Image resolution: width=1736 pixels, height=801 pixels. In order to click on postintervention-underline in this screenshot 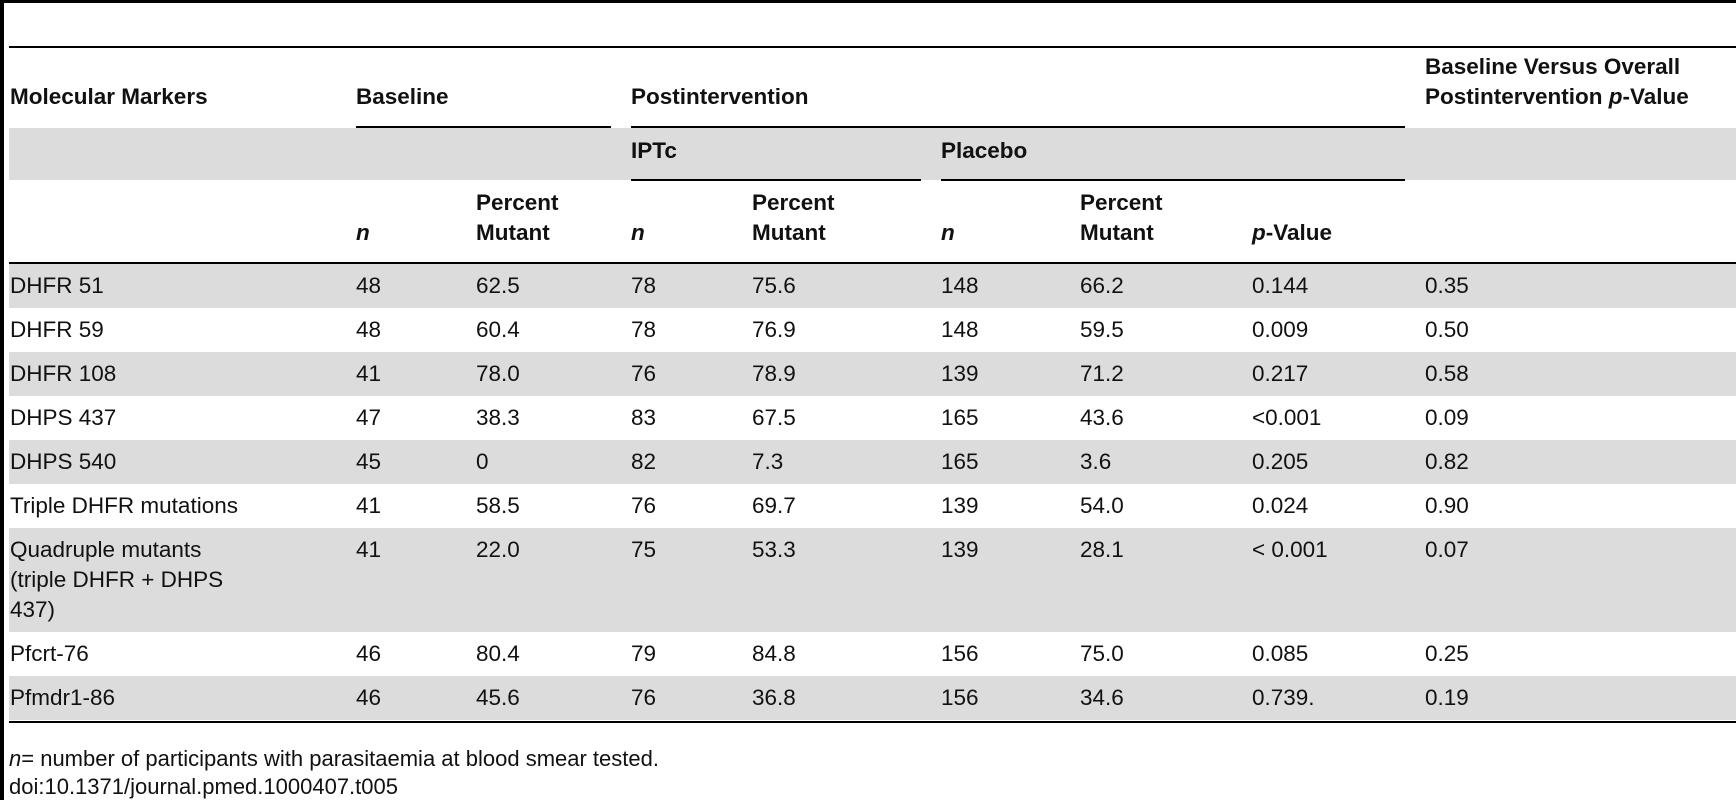, I will do `click(1018, 127)`.